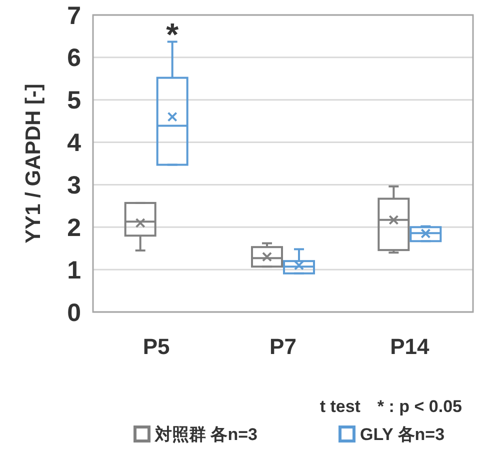 The width and height of the screenshot is (494, 459). I want to click on y-tick-label: 6, so click(74, 58).